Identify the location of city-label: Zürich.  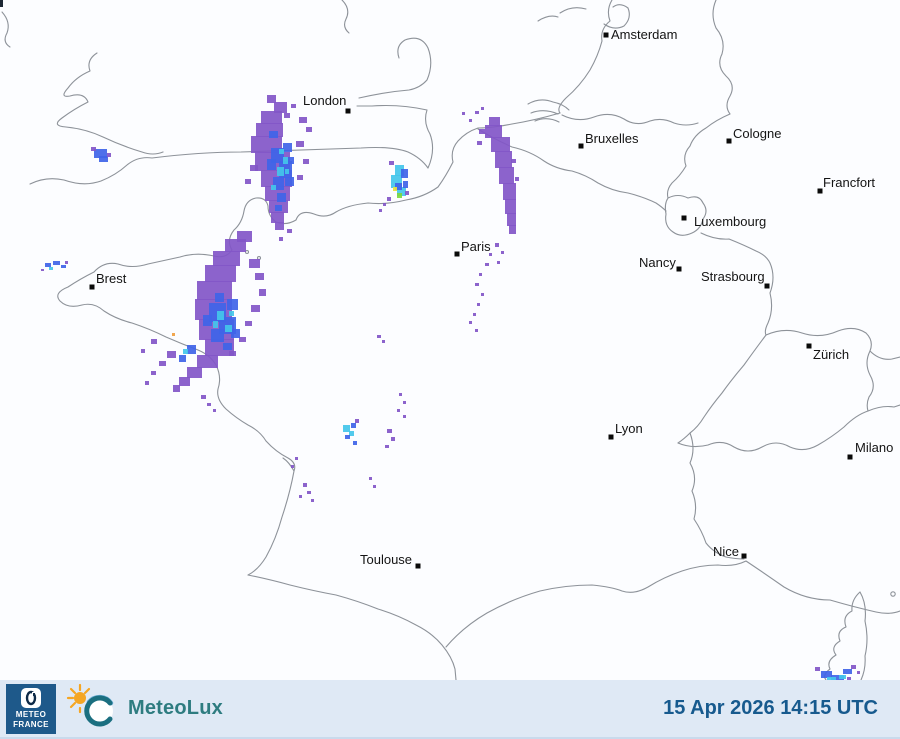
(831, 354).